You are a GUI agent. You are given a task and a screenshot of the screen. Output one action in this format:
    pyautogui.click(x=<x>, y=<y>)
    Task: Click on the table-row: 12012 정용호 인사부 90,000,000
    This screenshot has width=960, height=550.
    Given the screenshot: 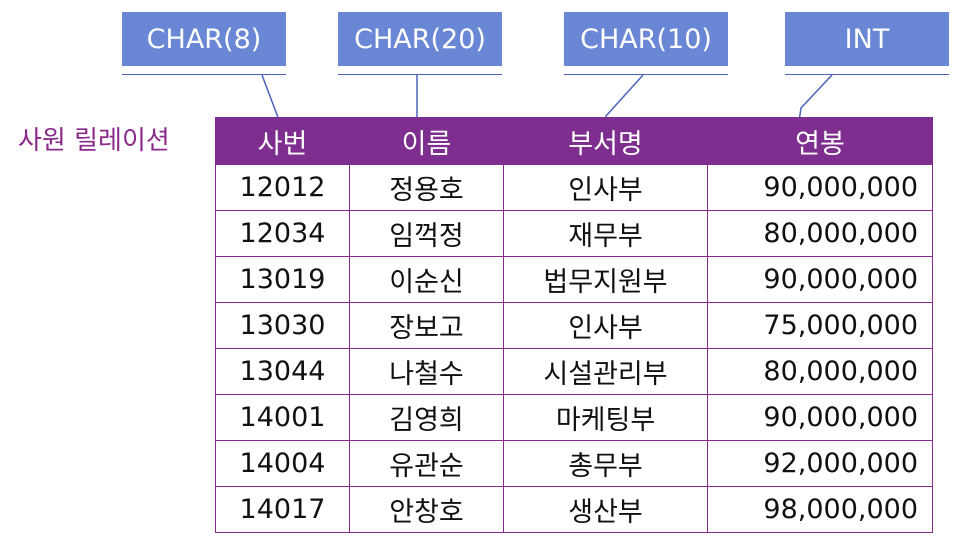 What is the action you would take?
    pyautogui.click(x=574, y=187)
    